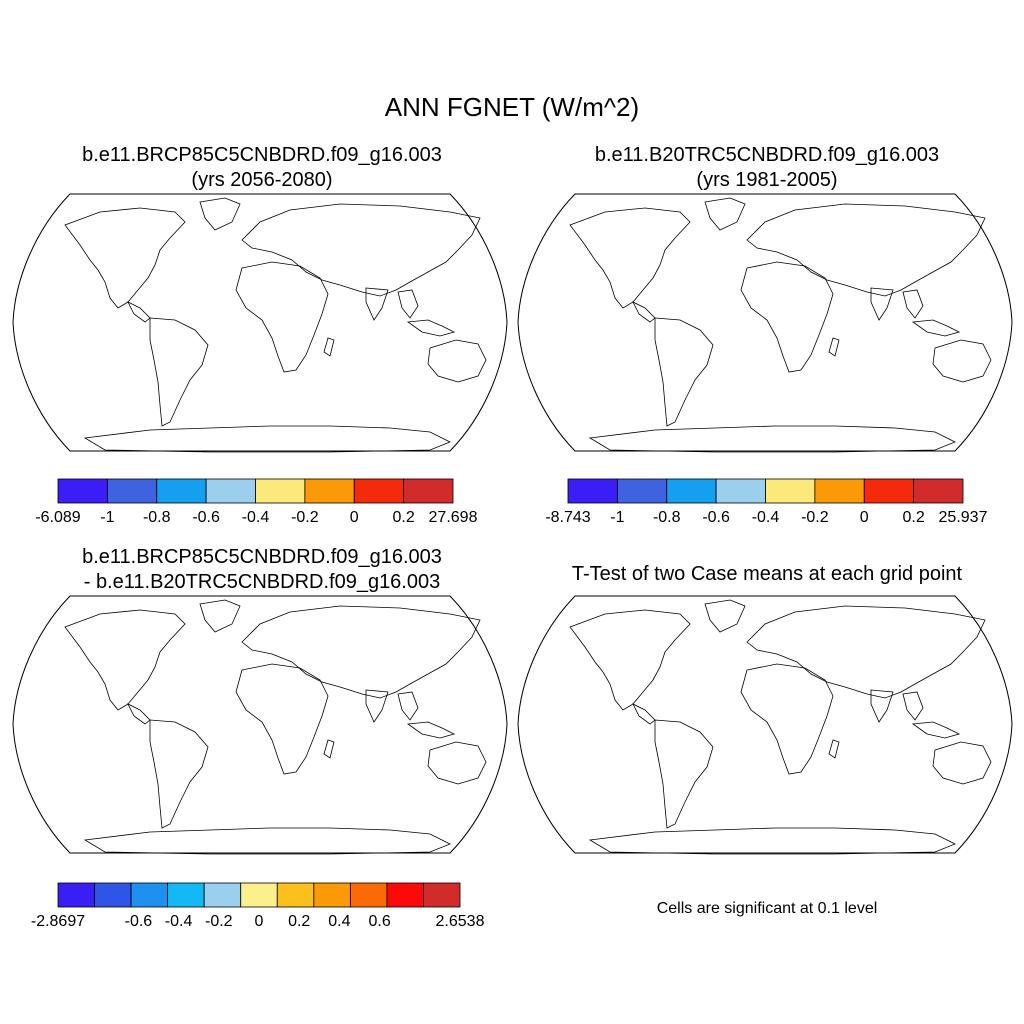 This screenshot has width=1024, height=1024. What do you see at coordinates (262, 180) in the screenshot?
I see `panel-1-title-line-2: (yrs 2056-2080)` at bounding box center [262, 180].